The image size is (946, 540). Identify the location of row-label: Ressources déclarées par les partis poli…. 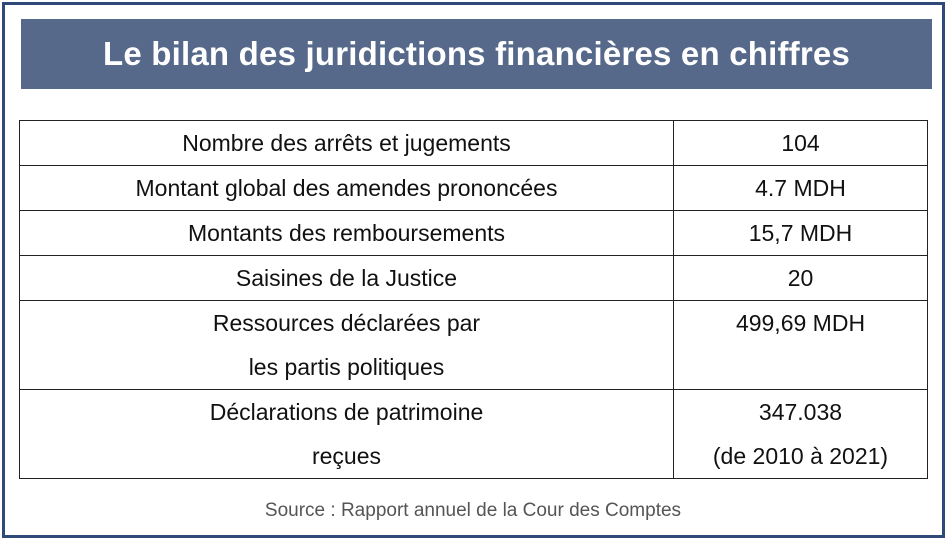
(346, 345).